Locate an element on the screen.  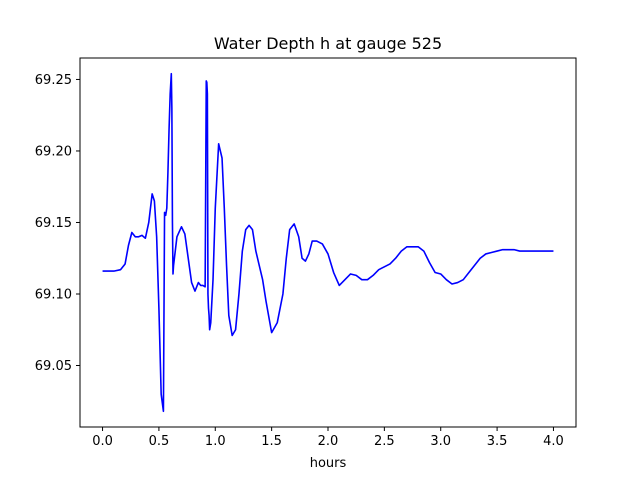
x-tick-label: 2.5 is located at coordinates (384, 441).